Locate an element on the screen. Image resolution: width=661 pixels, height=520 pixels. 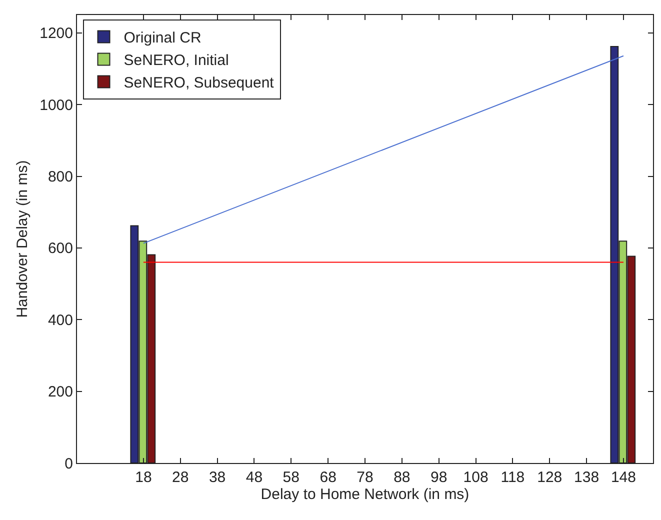
y-tick-label: 0 is located at coordinates (68, 463).